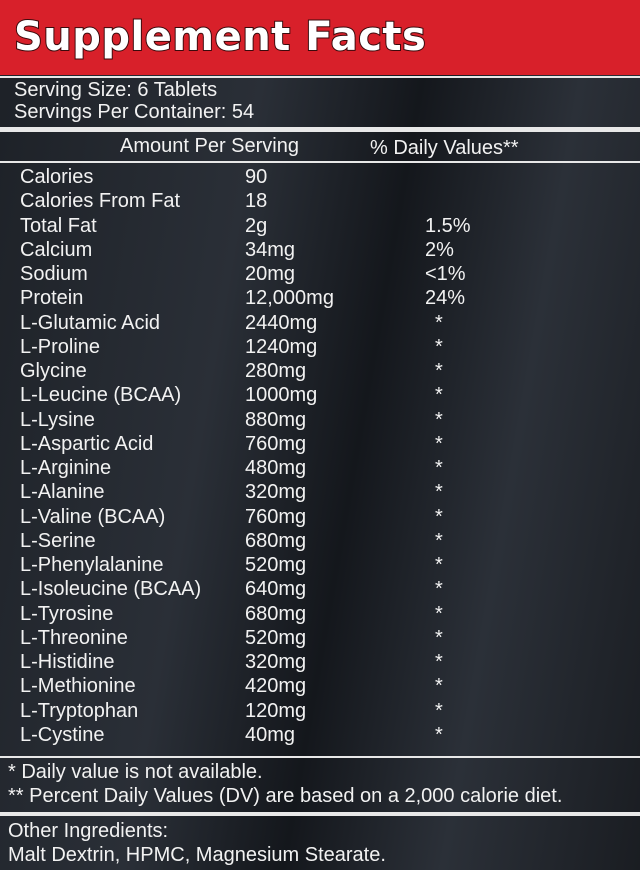 This screenshot has height=870, width=640. Describe the element at coordinates (444, 148) in the screenshot. I see `daily-header: % Daily Values**` at that location.